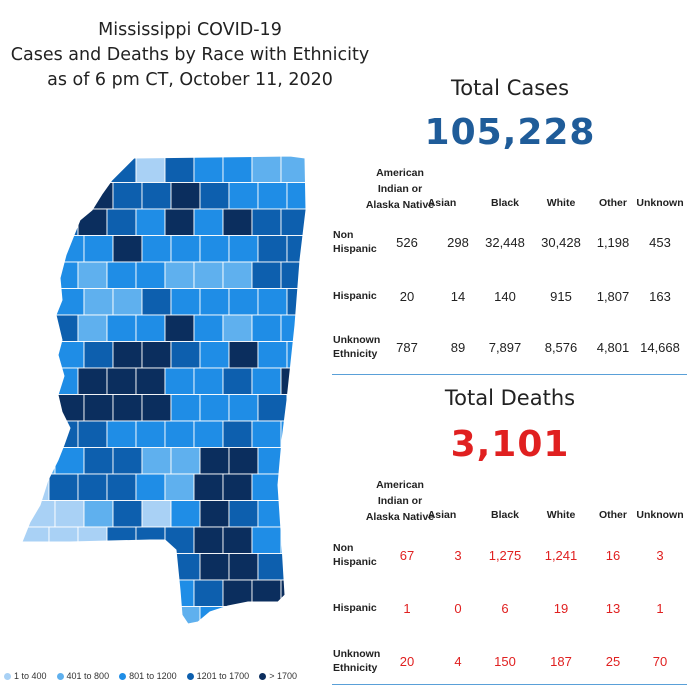  Describe the element at coordinates (660, 608) in the screenshot. I see `deaths-cell: 1` at that location.